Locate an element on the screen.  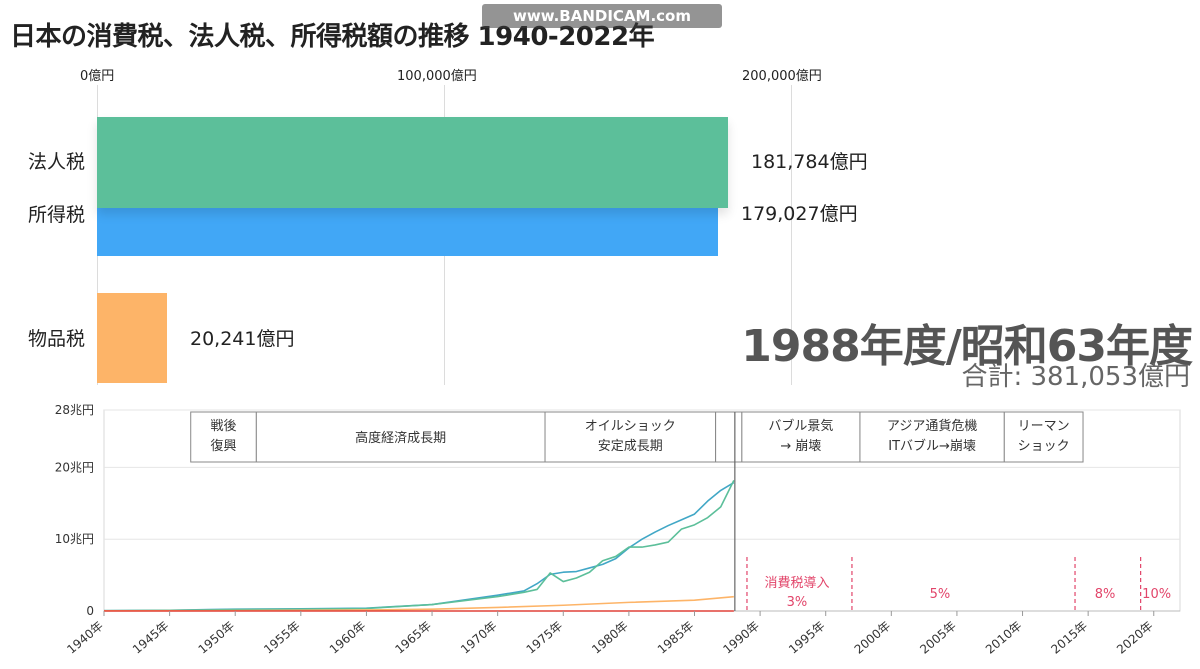
x-tick-label: 1975年 is located at coordinates (545, 638).